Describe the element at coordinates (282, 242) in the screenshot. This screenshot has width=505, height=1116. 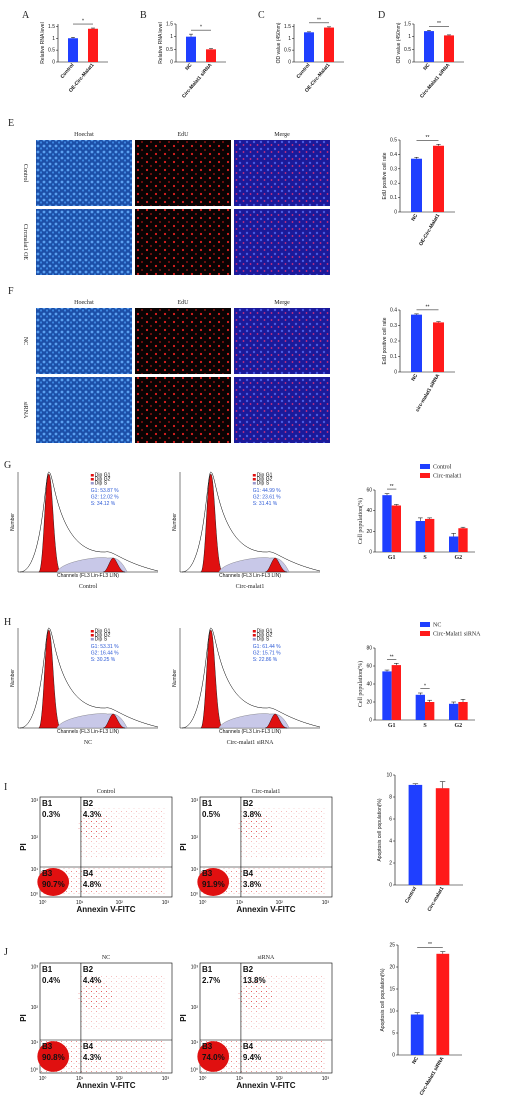
I see `micrograph-merge` at that location.